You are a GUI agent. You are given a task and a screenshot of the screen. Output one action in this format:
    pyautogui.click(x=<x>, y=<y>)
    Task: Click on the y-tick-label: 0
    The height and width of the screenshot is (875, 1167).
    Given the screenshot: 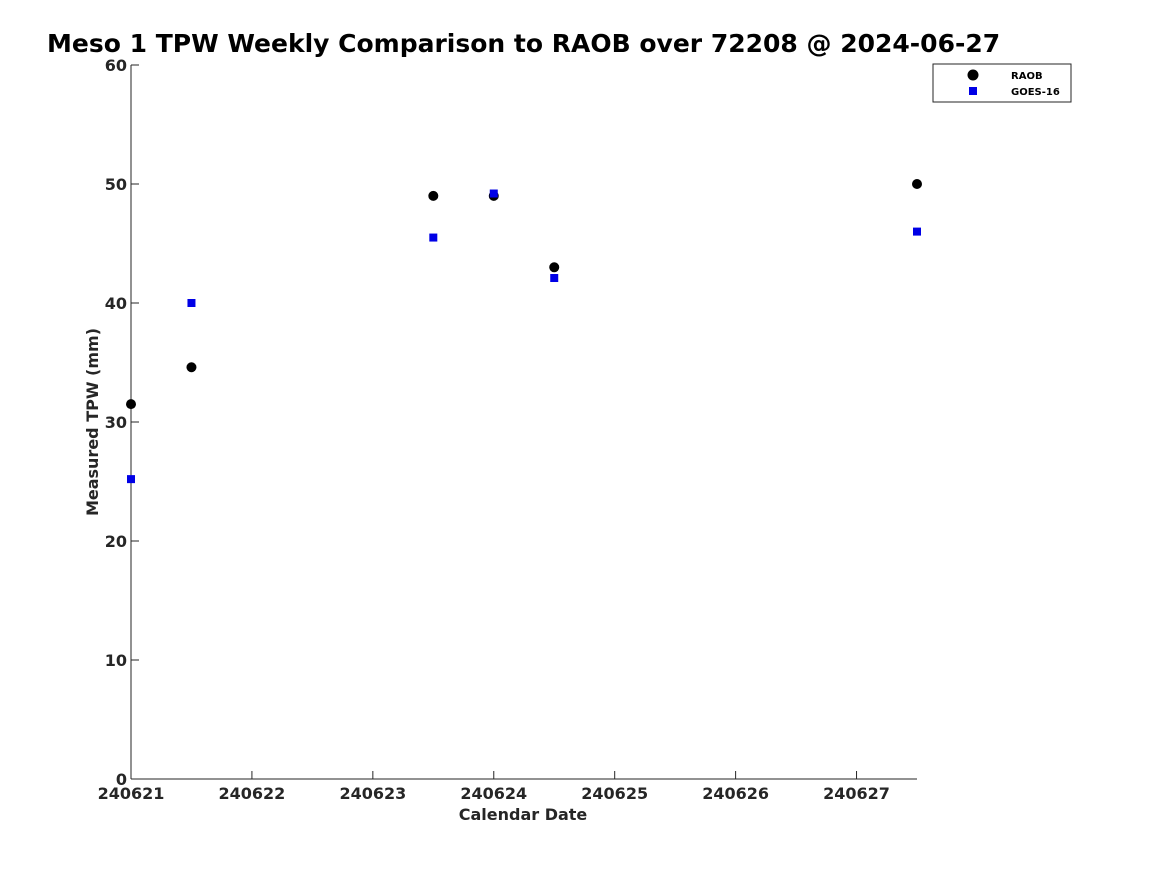 What is the action you would take?
    pyautogui.click(x=121, y=779)
    